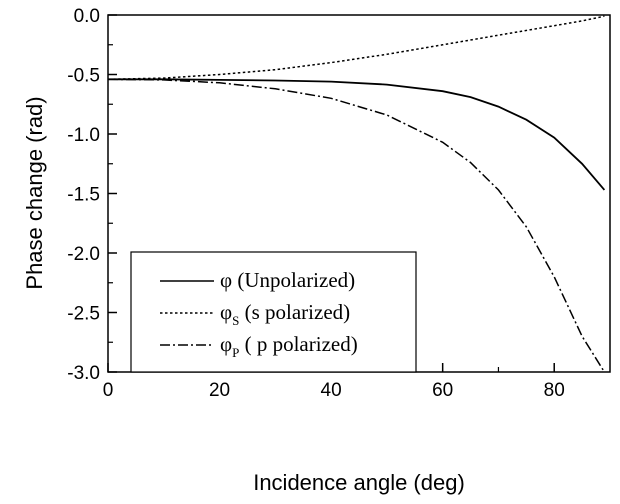 The width and height of the screenshot is (620, 504). I want to click on y-tick-label: -2.0, so click(83, 254).